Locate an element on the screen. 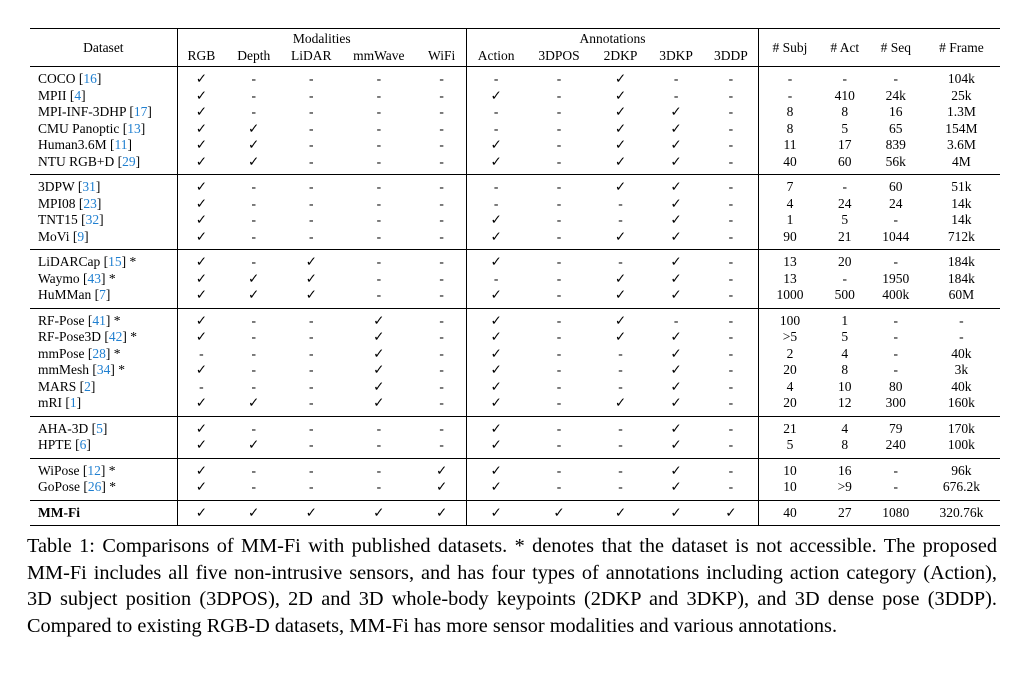  table-cell: 51k is located at coordinates (961, 185).